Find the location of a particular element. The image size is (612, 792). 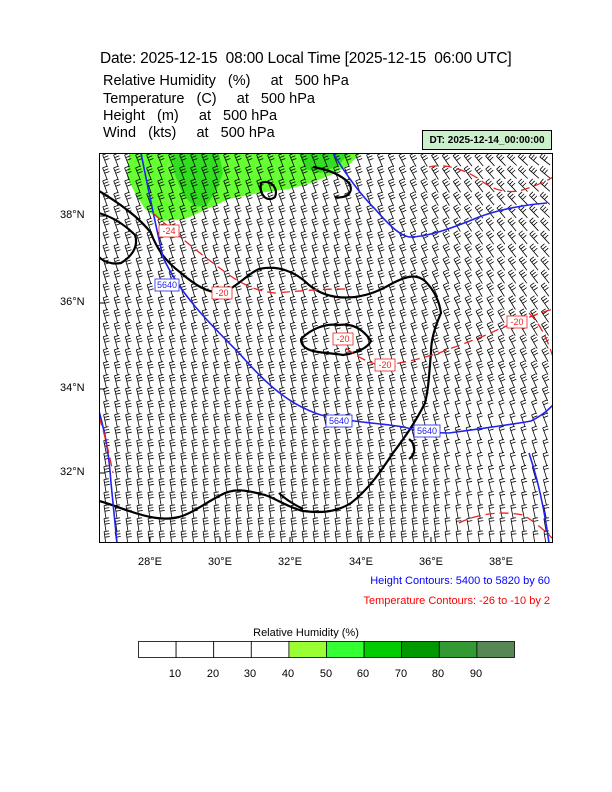

colorbar-box is located at coordinates (232, 649).